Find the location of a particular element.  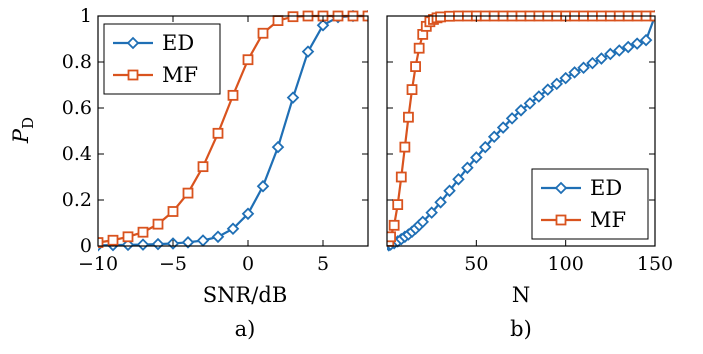

x-tick-label: 150 is located at coordinates (655, 264).